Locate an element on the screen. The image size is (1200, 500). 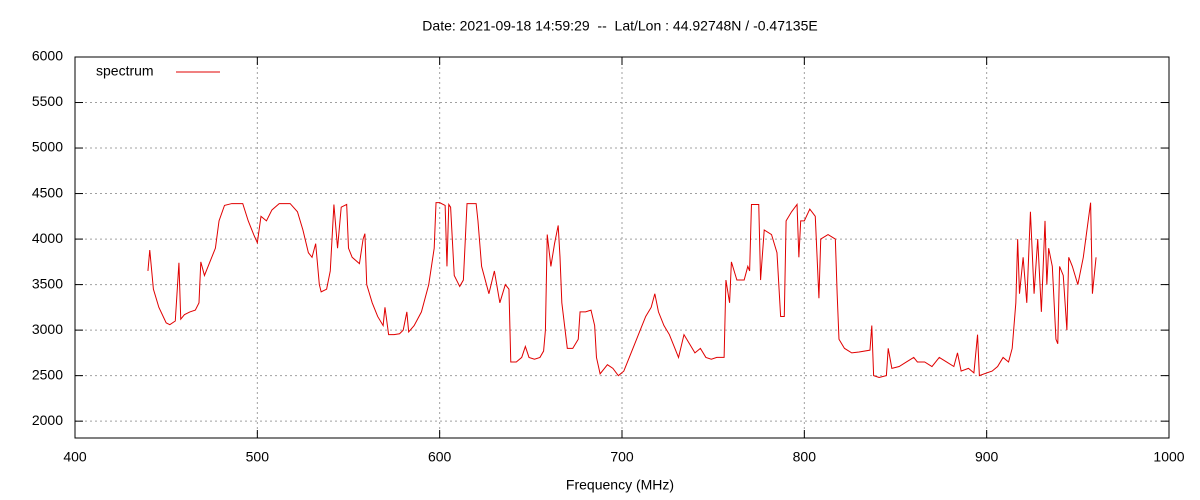
x-tick-label: 700 is located at coordinates (622, 457).